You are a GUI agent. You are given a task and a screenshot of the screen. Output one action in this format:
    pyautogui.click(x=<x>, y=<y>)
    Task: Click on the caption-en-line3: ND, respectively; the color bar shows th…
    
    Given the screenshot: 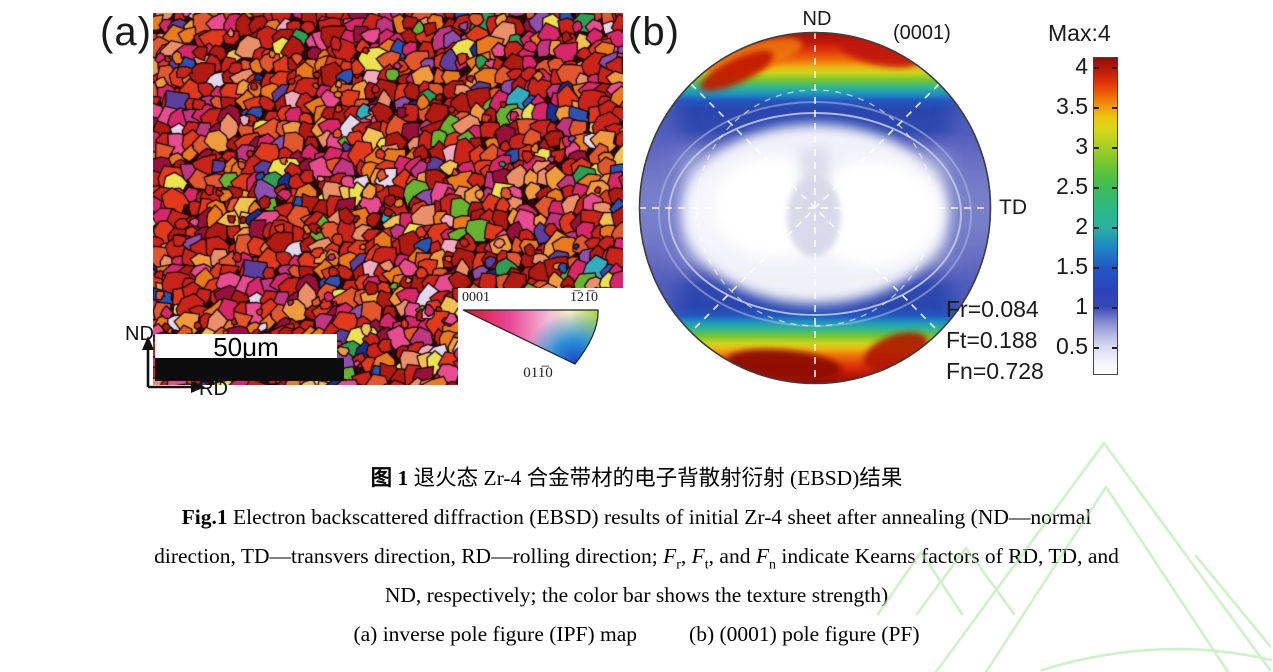 What is the action you would take?
    pyautogui.click(x=636, y=595)
    